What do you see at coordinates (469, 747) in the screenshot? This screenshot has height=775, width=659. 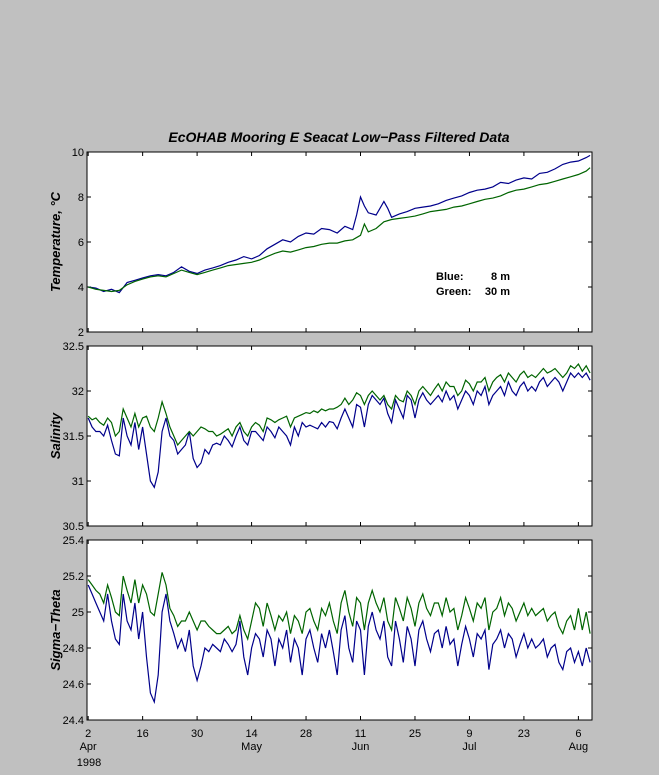 I see `x-month-label: Jul` at bounding box center [469, 747].